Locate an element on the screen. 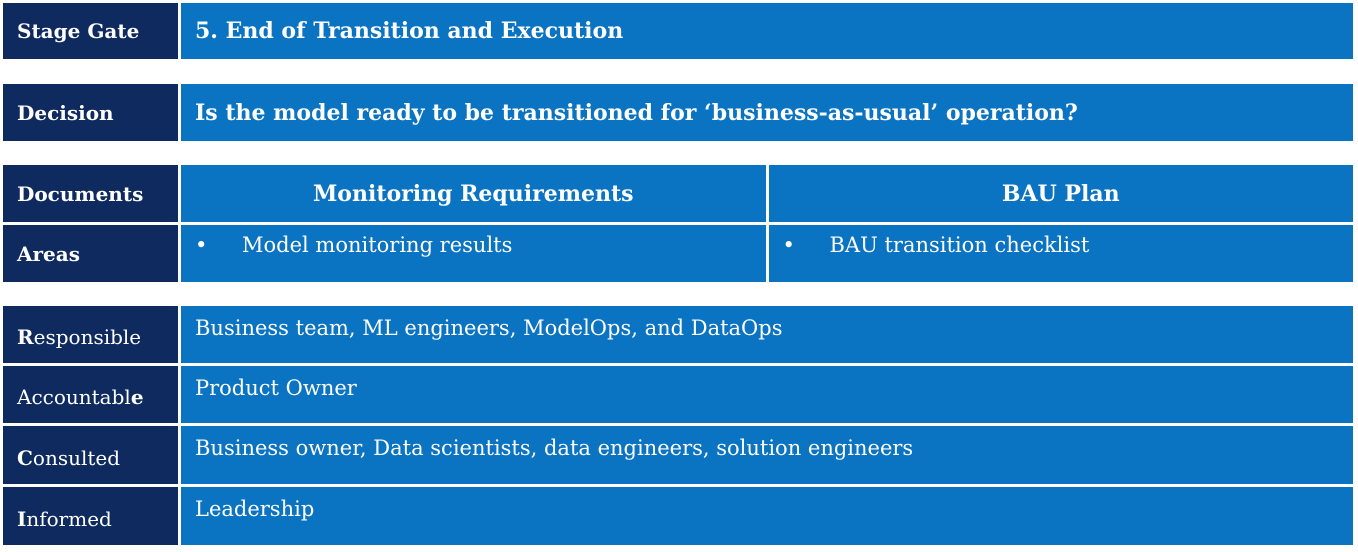 The width and height of the screenshot is (1358, 552). monitoring-area-text: Model monitoring results is located at coordinates (377, 245).